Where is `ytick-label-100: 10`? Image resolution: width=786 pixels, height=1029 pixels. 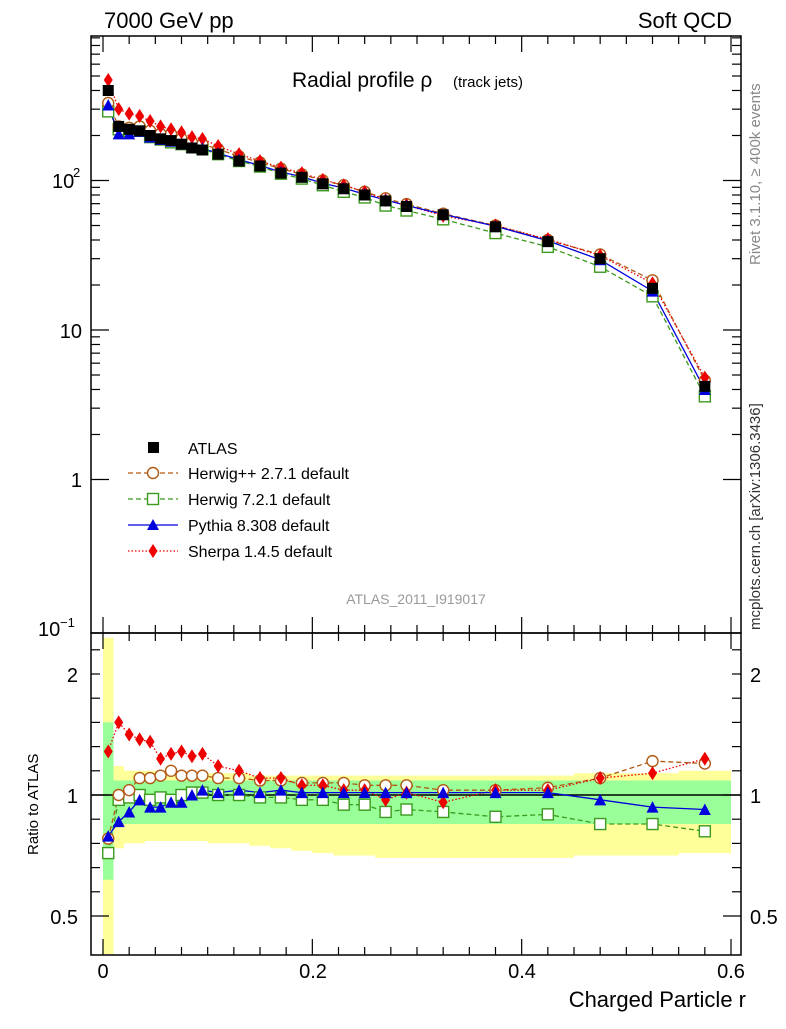
ytick-label-100: 10 is located at coordinates (63, 182).